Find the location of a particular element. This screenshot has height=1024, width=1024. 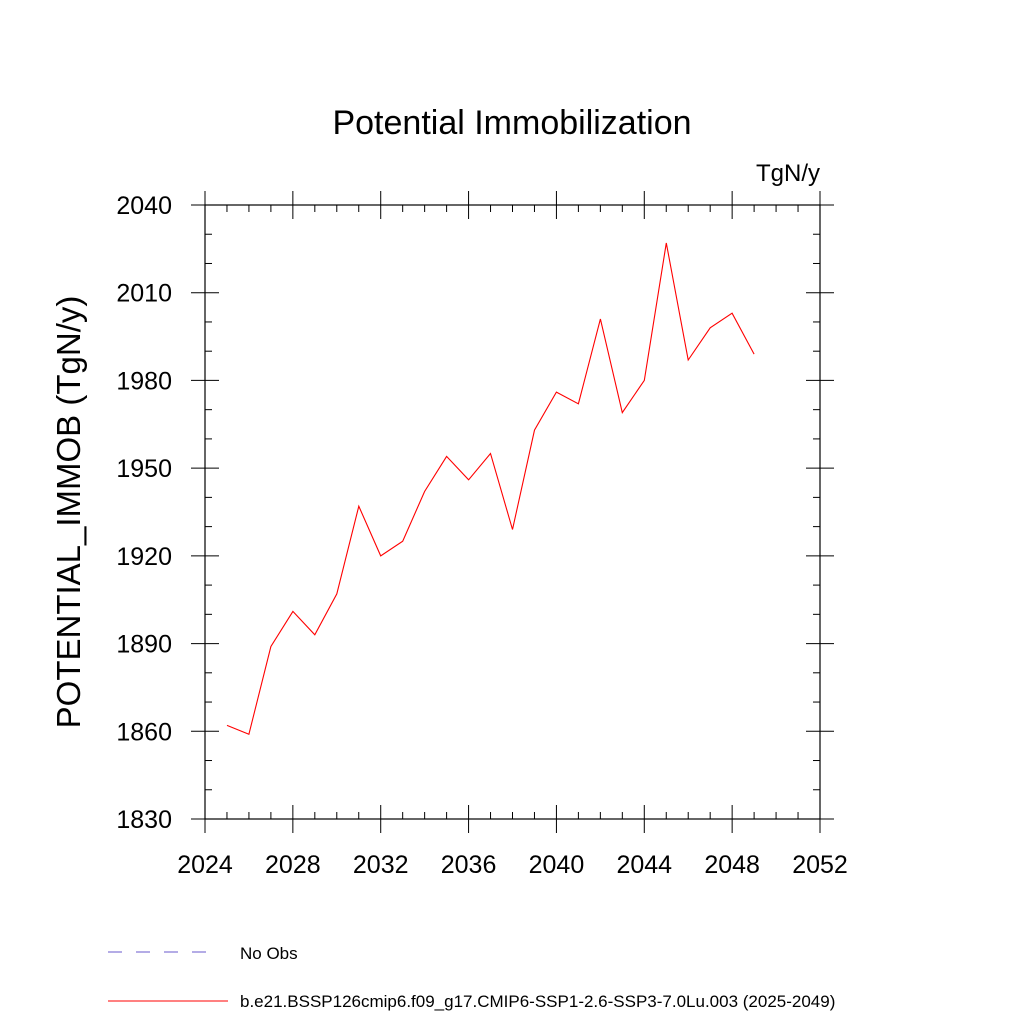

y-tick-label: 2010 is located at coordinates (144, 294).